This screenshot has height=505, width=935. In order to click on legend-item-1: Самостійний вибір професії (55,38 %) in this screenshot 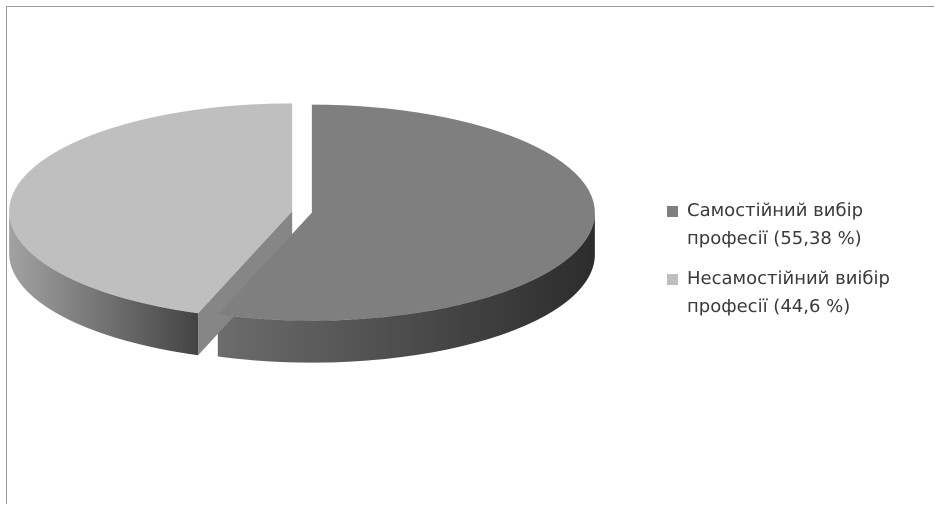, I will do `click(801, 225)`.